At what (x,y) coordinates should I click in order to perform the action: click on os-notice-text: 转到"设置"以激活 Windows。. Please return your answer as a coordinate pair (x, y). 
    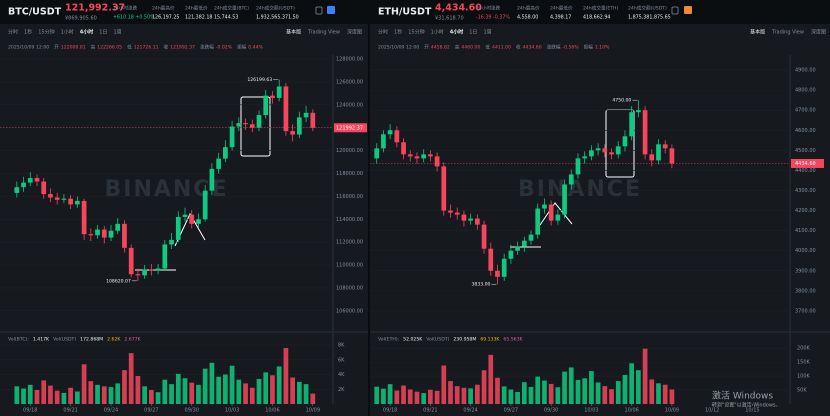
    Looking at the image, I should click on (746, 405).